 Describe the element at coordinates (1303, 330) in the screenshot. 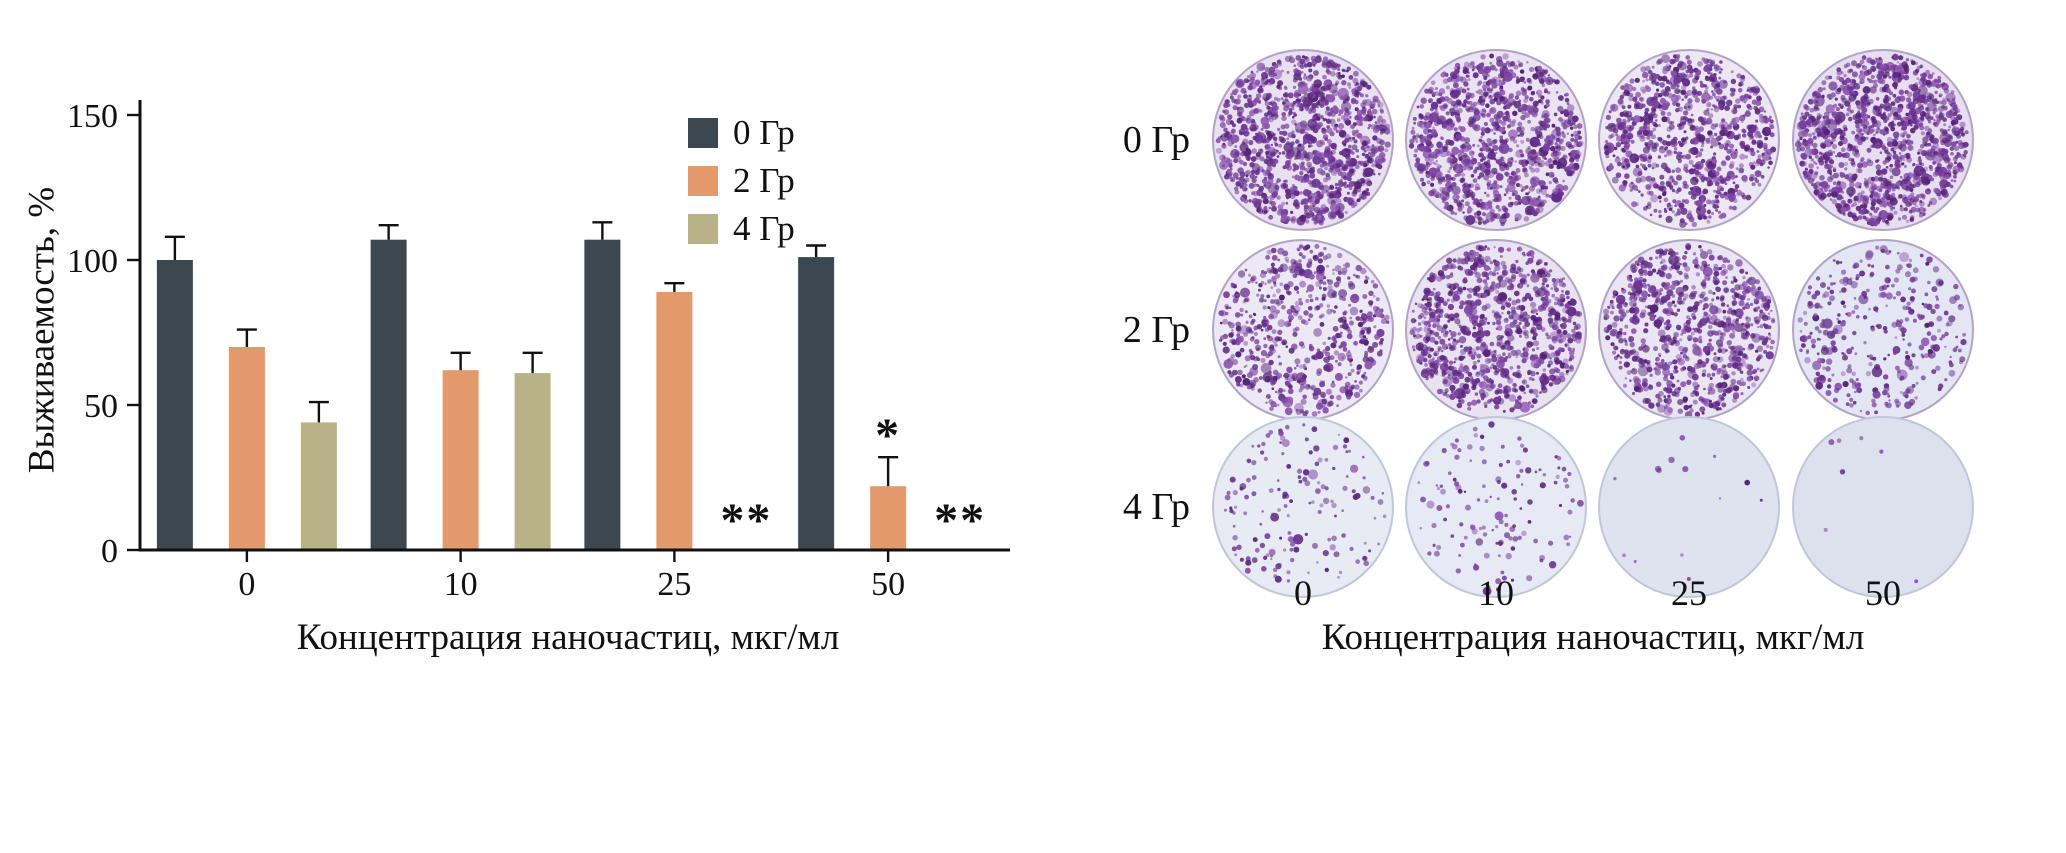

I see `petri-dish-image` at that location.